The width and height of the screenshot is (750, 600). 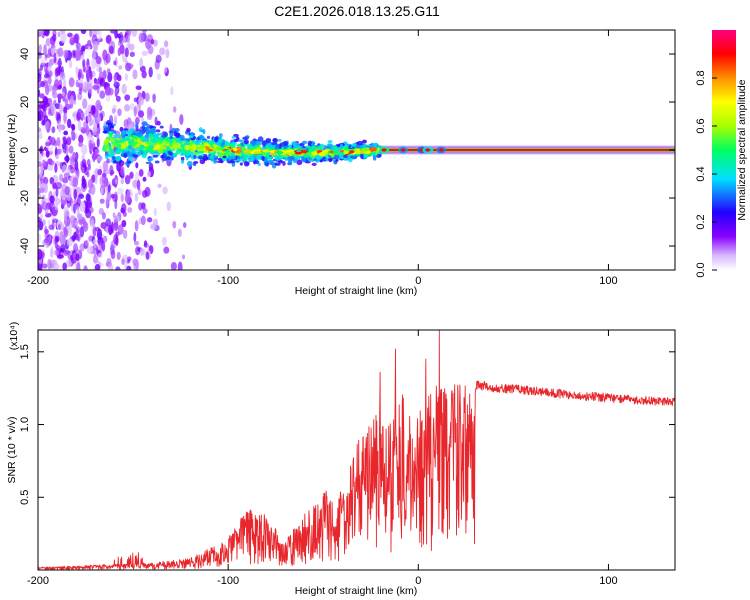 I want to click on spectrogram-y-axis-label: Frequency (Hz), so click(x=12, y=150).